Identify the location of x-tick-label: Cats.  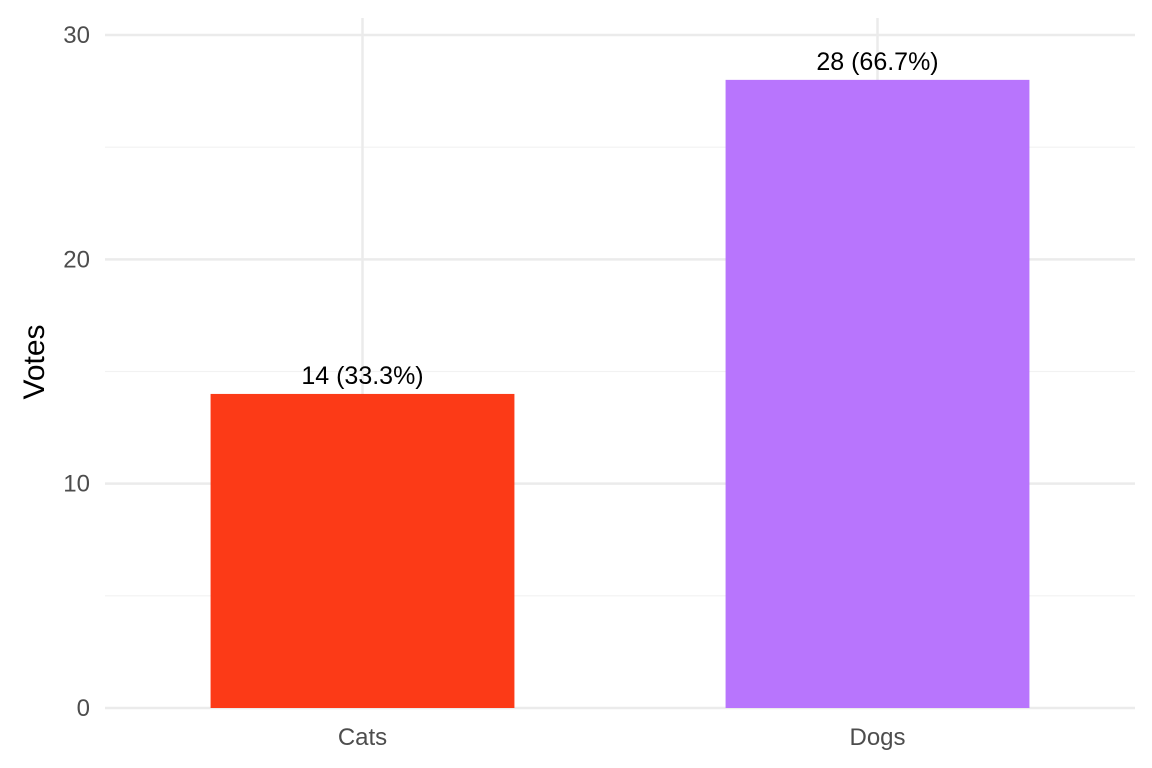
(362, 737).